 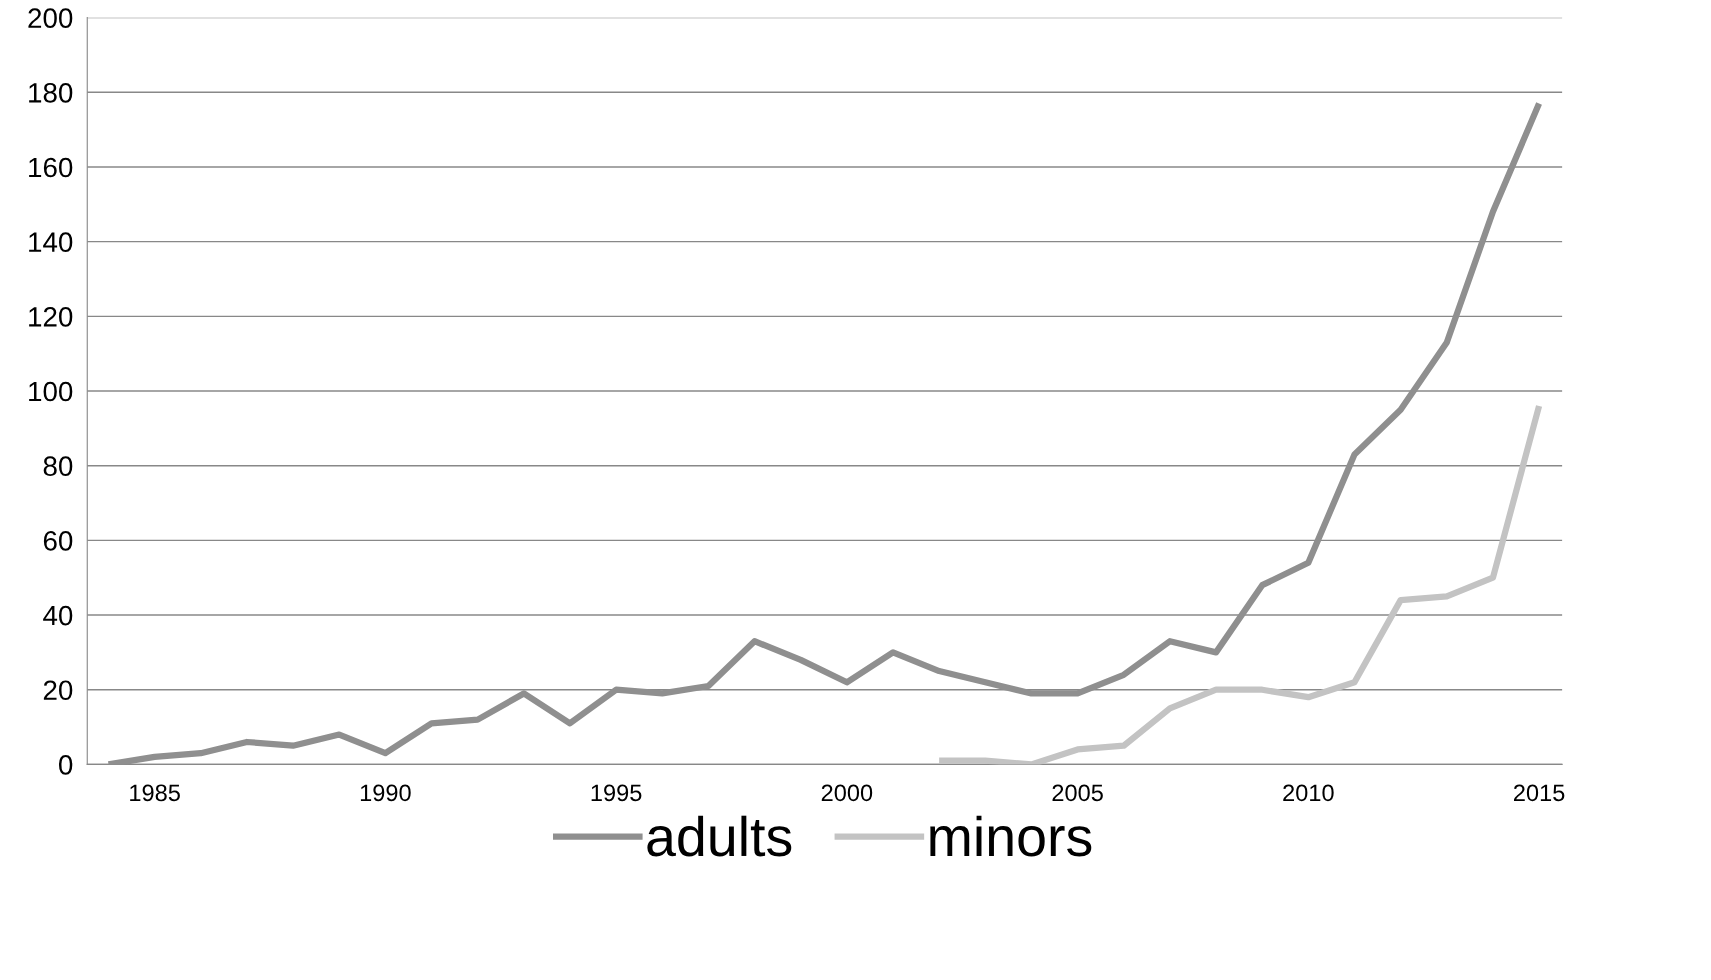 I want to click on x-tick-label: 2000, so click(x=847, y=793).